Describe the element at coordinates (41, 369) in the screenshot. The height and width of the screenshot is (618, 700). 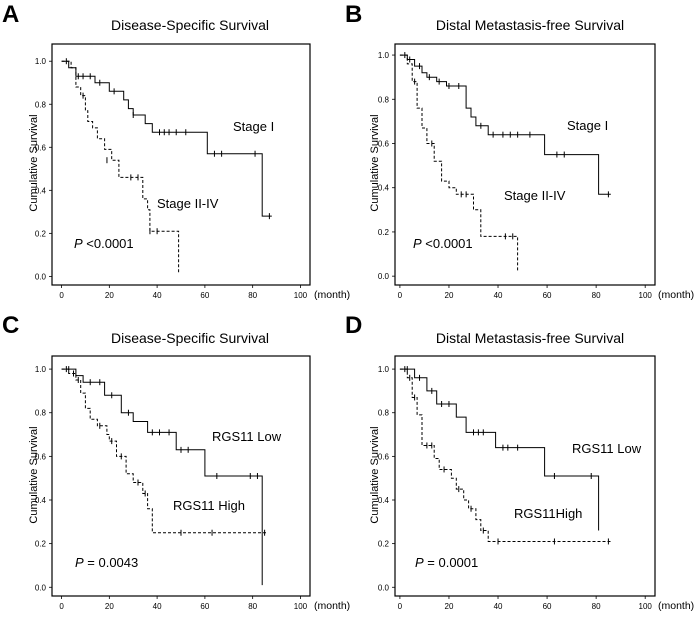
I see `panel-c-ytick: 1.0` at that location.